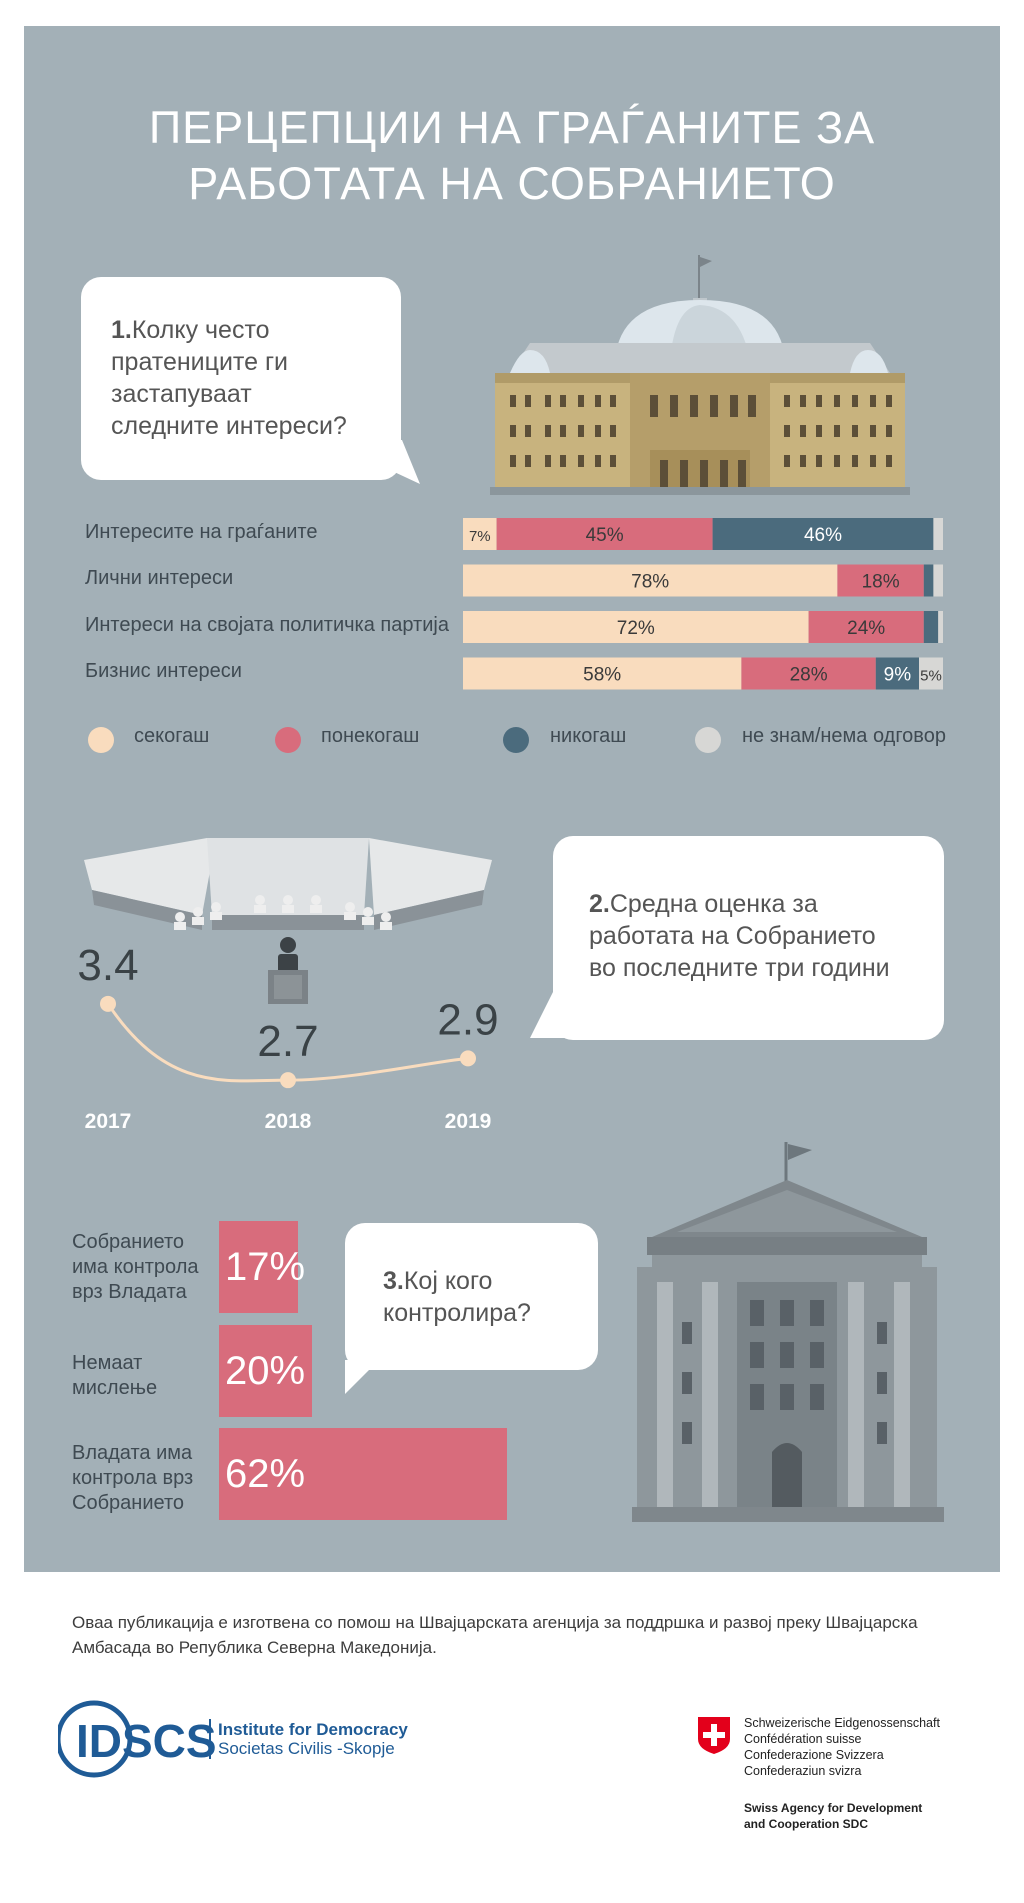  Describe the element at coordinates (471, 1296) in the screenshot. I see `question-3-bubble: 3.Кој кого контролира?` at that location.